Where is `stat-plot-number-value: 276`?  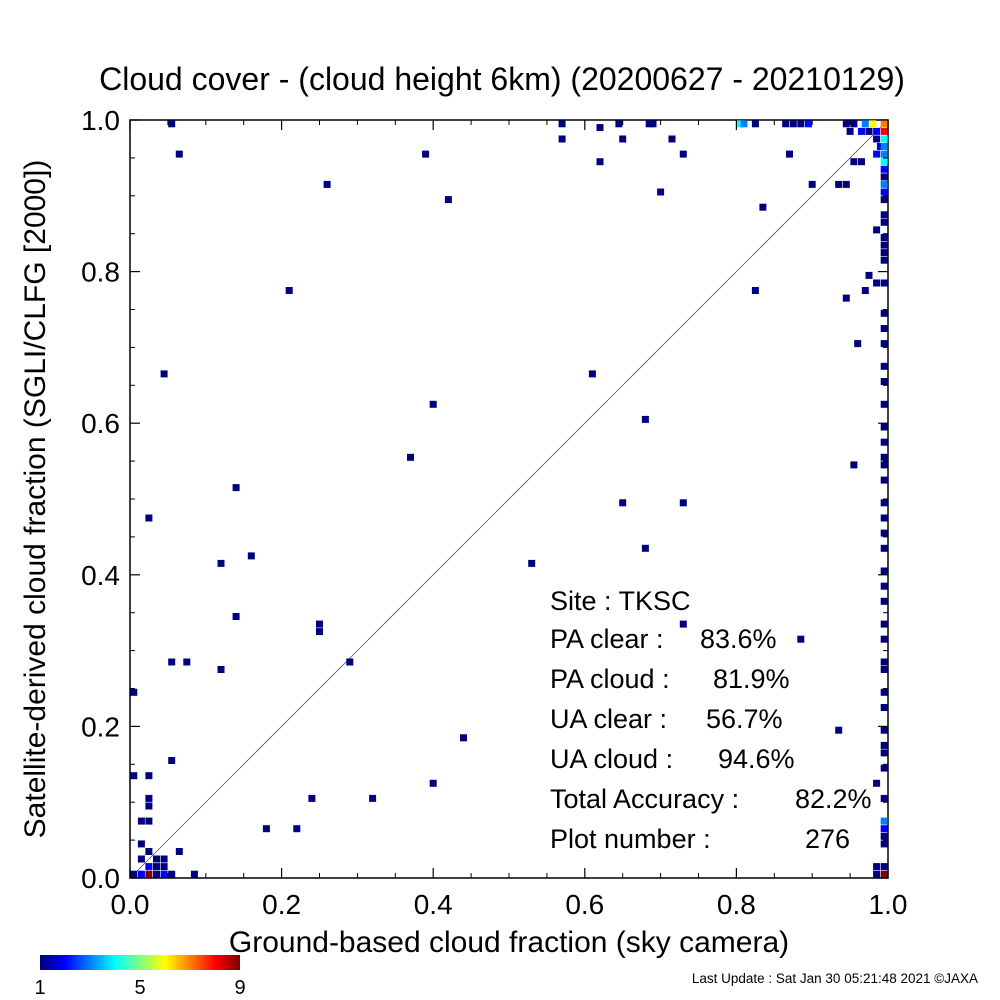
stat-plot-number-value: 276 is located at coordinates (827, 839).